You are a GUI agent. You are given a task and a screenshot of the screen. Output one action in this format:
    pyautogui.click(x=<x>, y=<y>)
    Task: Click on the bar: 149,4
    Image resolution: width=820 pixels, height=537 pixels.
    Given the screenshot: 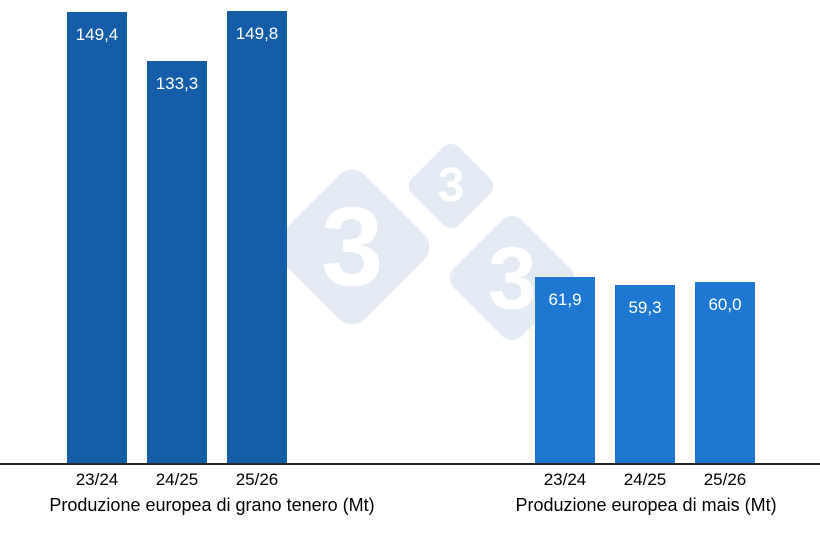 What is the action you would take?
    pyautogui.click(x=97, y=238)
    